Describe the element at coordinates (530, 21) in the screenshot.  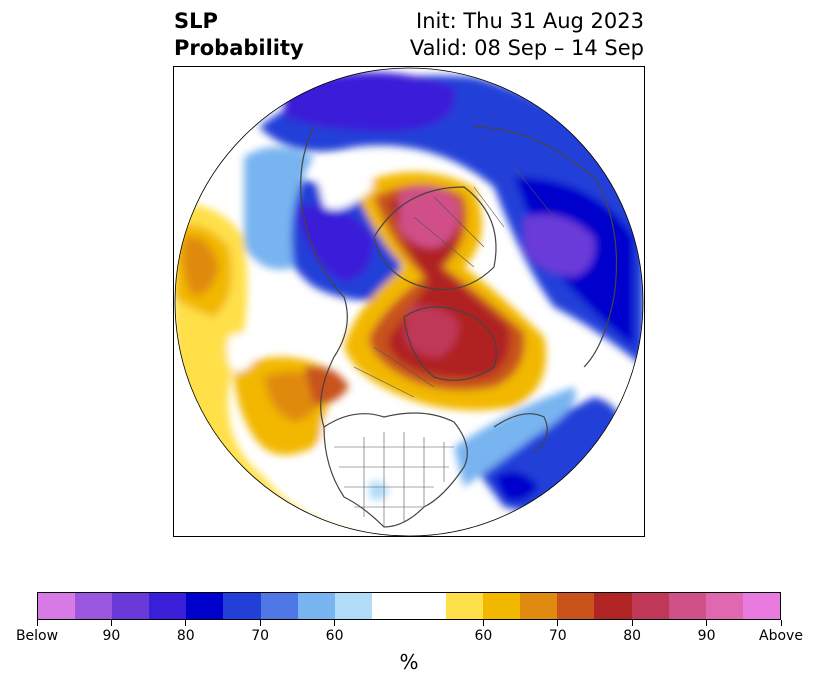
I see `init-date: Init: Thu 31 Aug 2023` at that location.